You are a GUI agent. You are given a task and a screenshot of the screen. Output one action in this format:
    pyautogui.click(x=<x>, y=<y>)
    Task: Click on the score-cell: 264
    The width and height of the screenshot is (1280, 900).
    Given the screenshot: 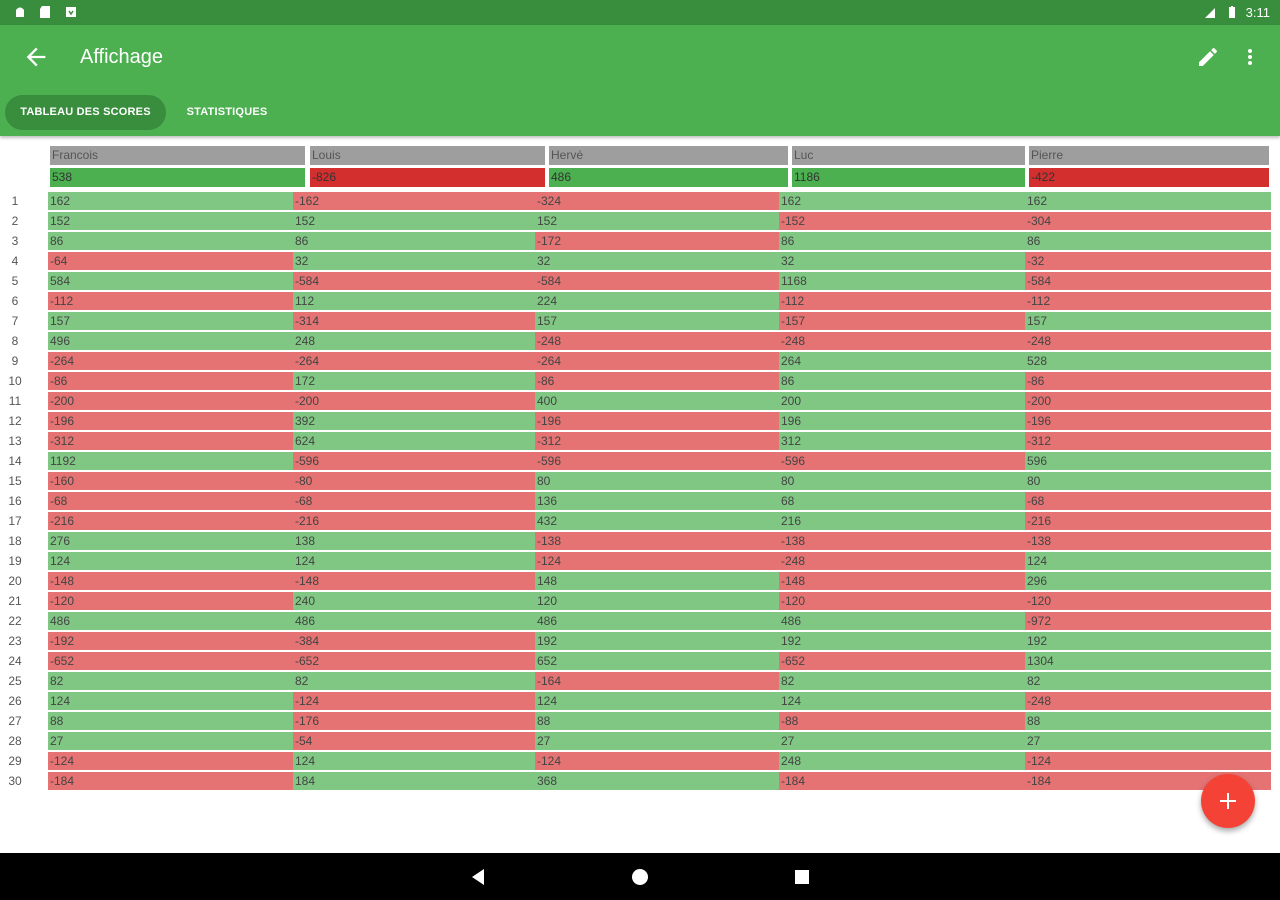 What is the action you would take?
    pyautogui.click(x=902, y=361)
    